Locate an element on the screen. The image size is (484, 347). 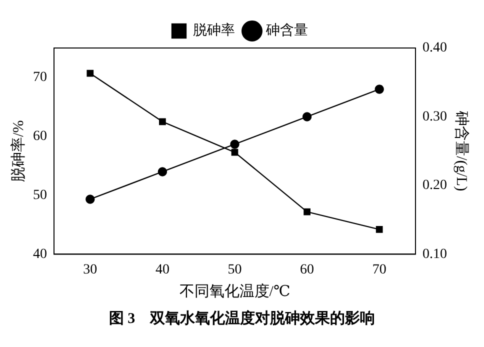
y-tick-label: 60 is located at coordinates (40, 136).